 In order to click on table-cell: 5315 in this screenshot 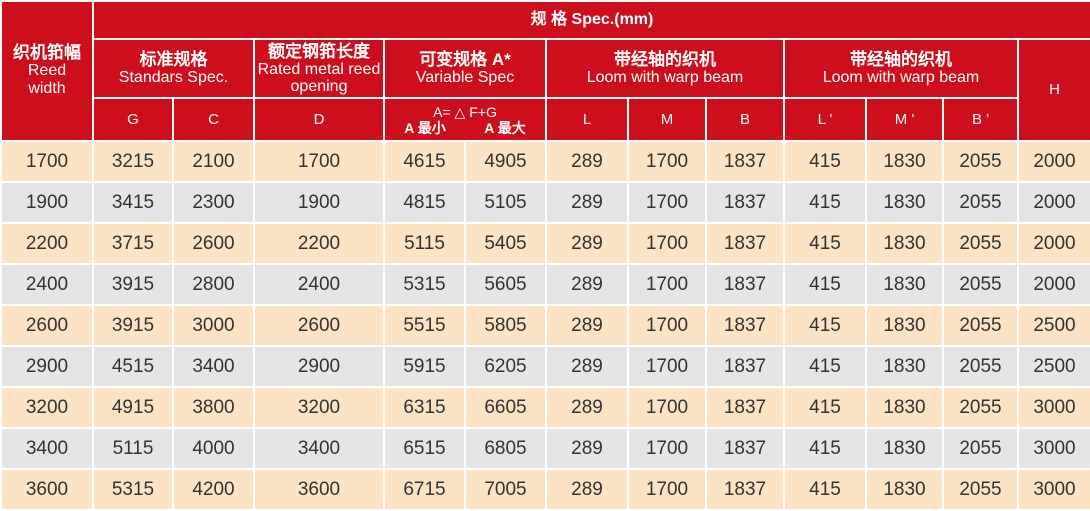, I will do `click(133, 489)`.